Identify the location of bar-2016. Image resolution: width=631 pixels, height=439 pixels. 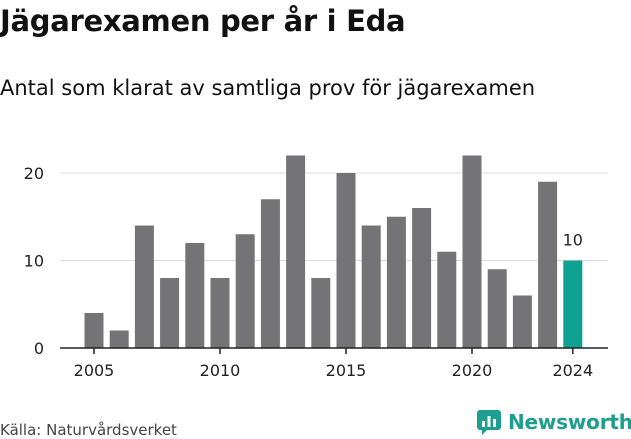
(371, 286).